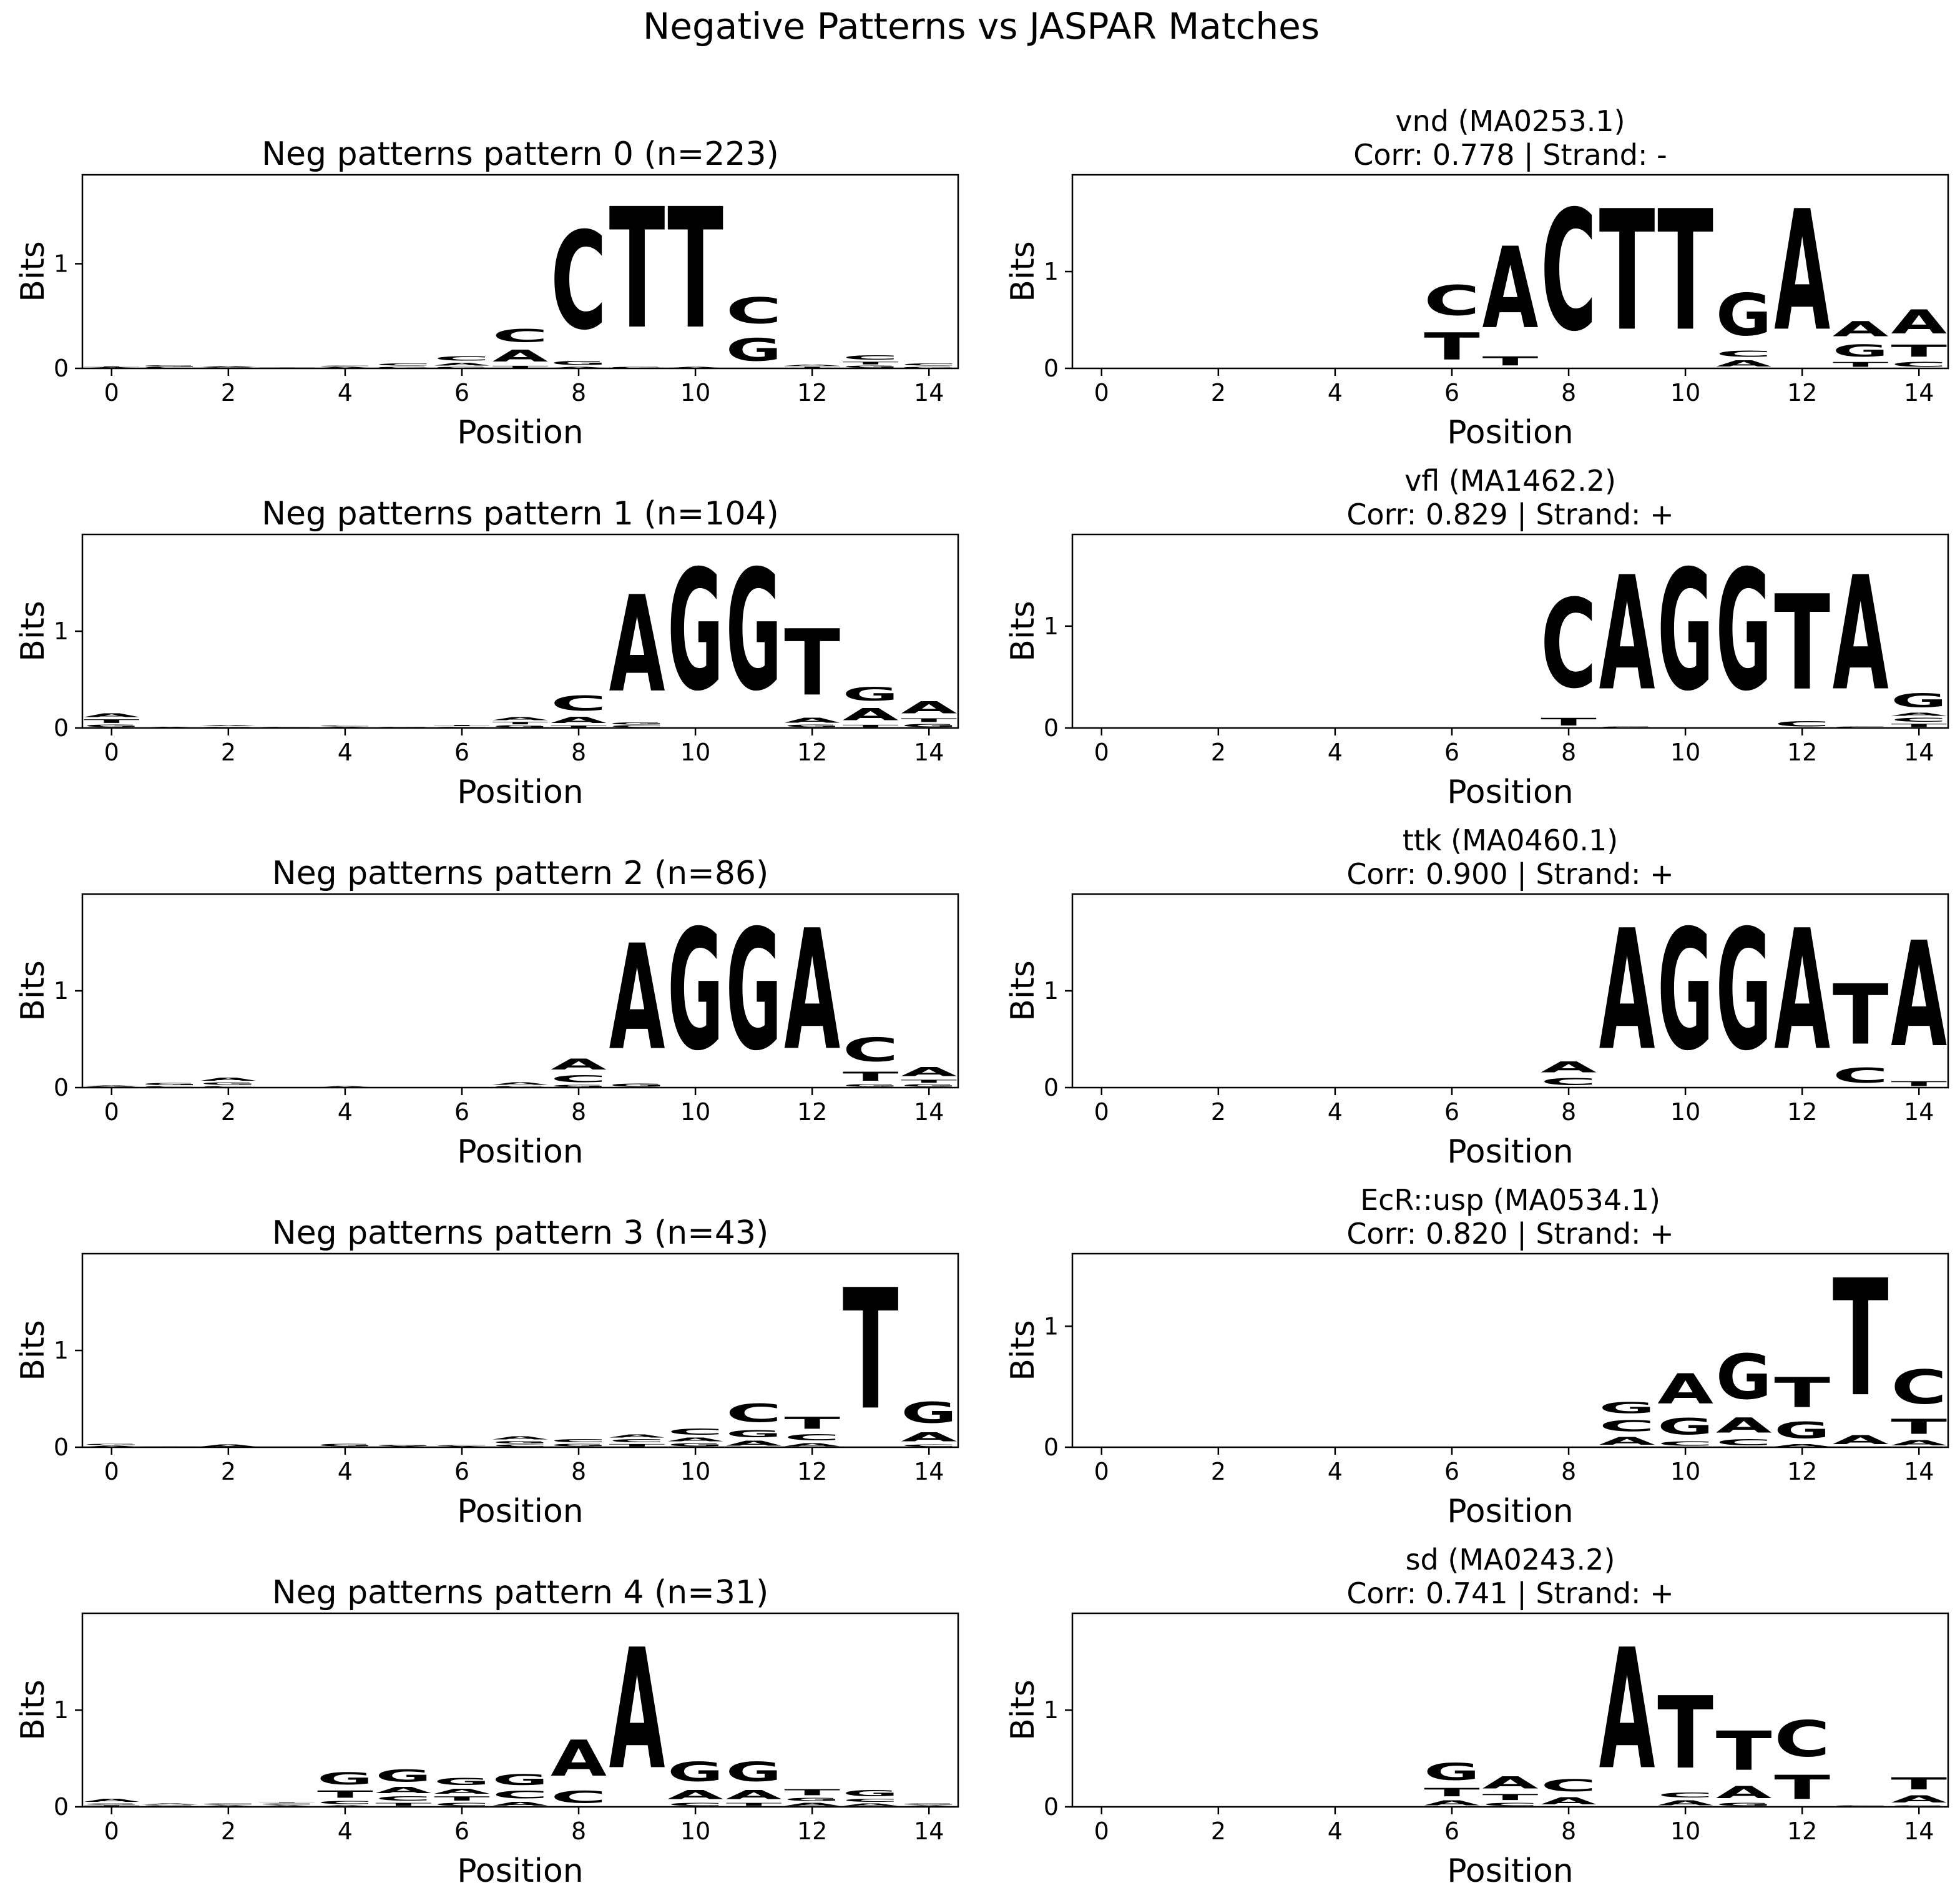 The image size is (1960, 1898). Describe the element at coordinates (520, 432) in the screenshot. I see `x-axis-label: Position` at that location.